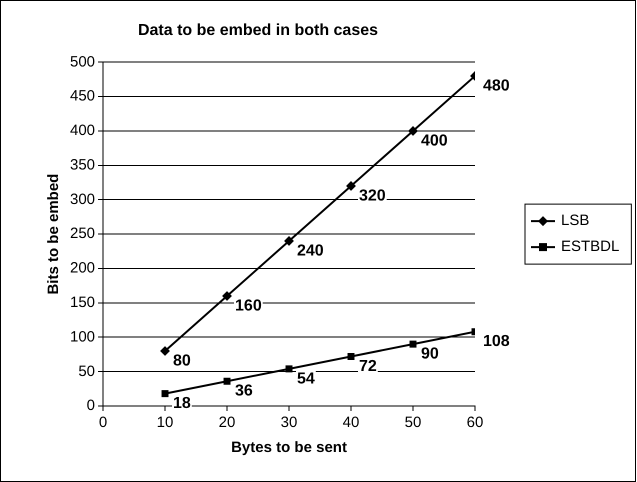  Describe the element at coordinates (248, 305) in the screenshot. I see `data-label: 160` at that location.